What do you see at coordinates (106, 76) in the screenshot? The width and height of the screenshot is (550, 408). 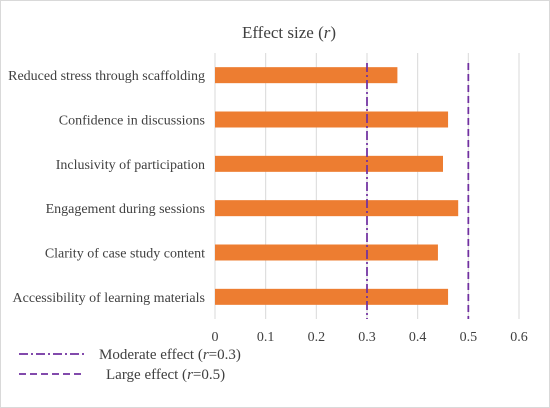 I see `category-label: Reduced stress through scaffolding` at bounding box center [106, 76].